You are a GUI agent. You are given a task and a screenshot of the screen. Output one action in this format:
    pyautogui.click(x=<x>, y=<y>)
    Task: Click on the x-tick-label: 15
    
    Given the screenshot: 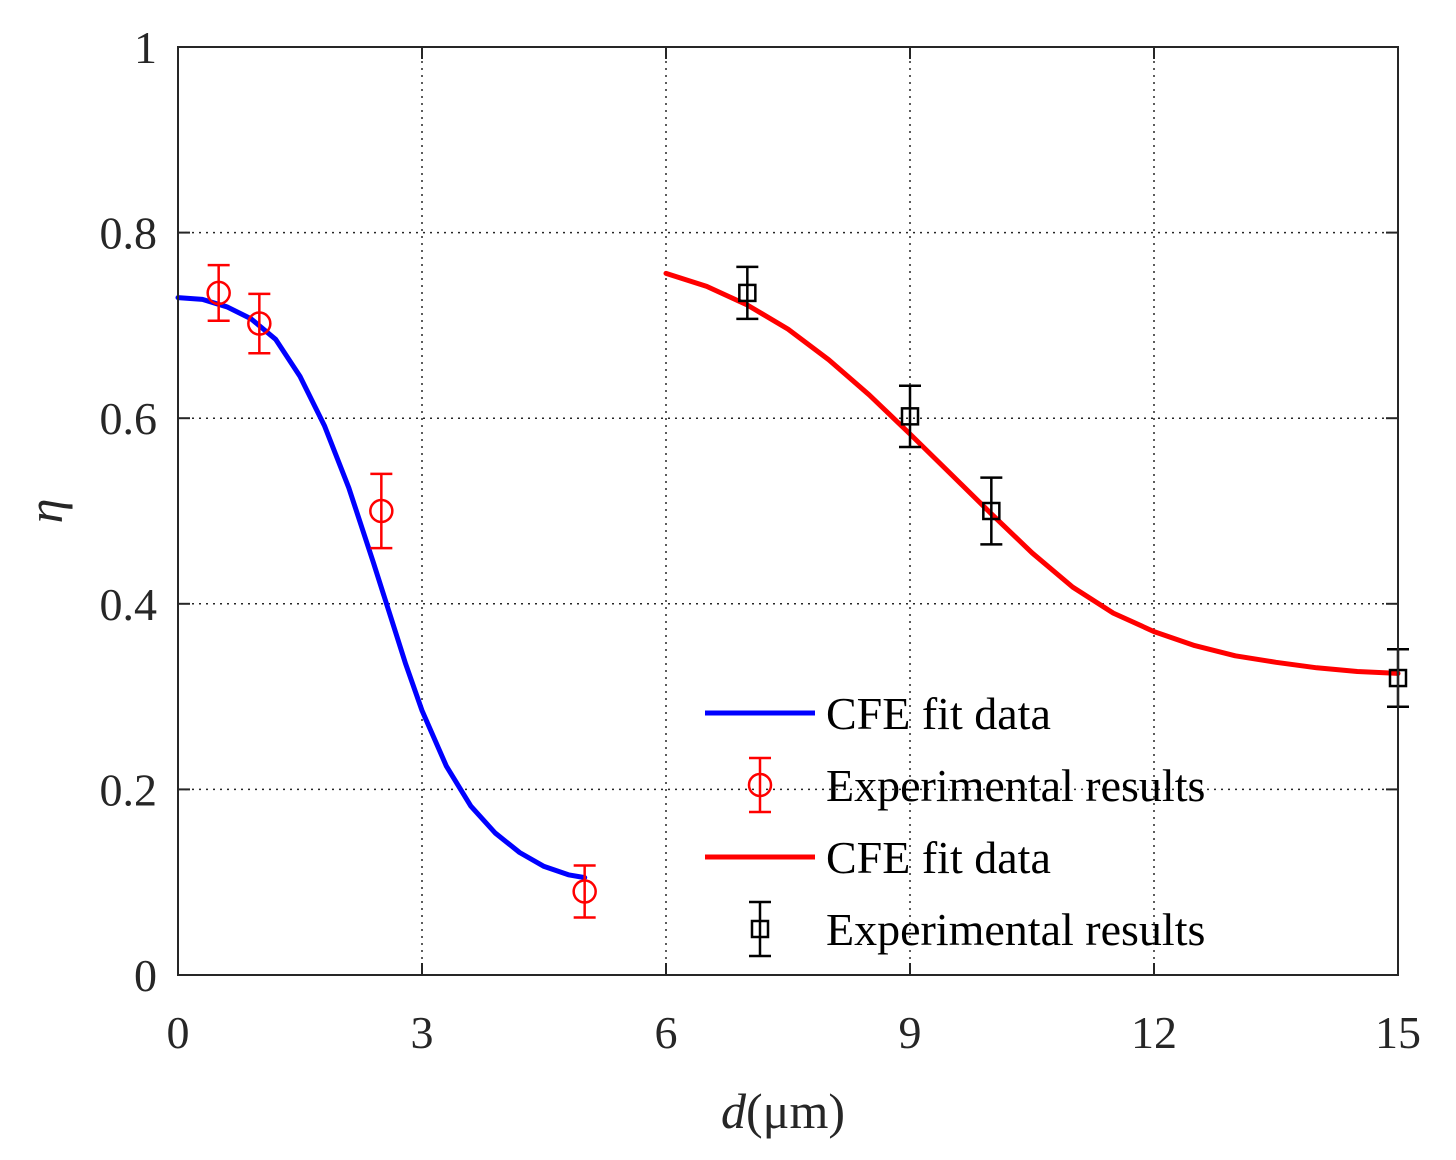 What is the action you would take?
    pyautogui.click(x=1398, y=1032)
    